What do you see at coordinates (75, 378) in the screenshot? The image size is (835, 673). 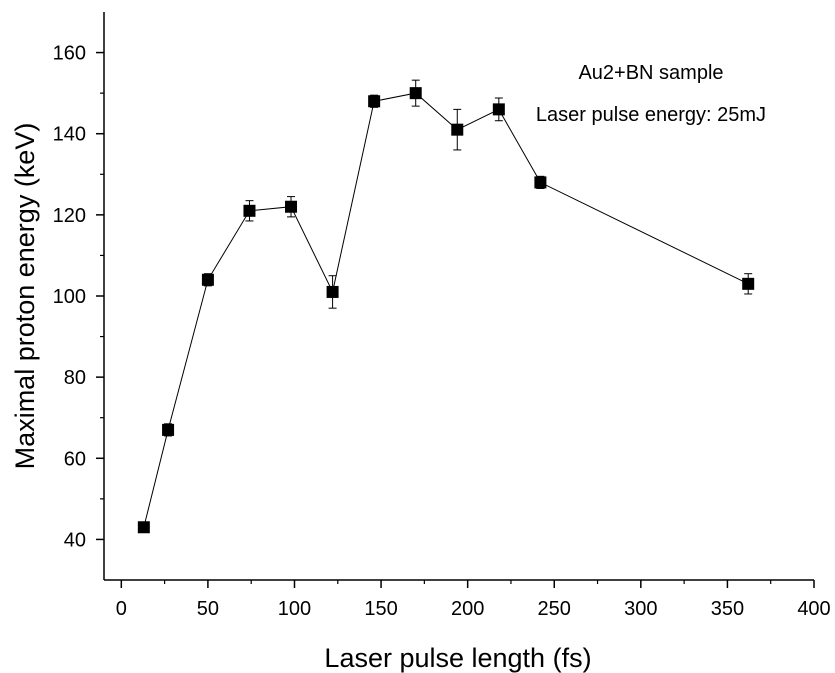 I see `y-tick-label: 80` at bounding box center [75, 378].